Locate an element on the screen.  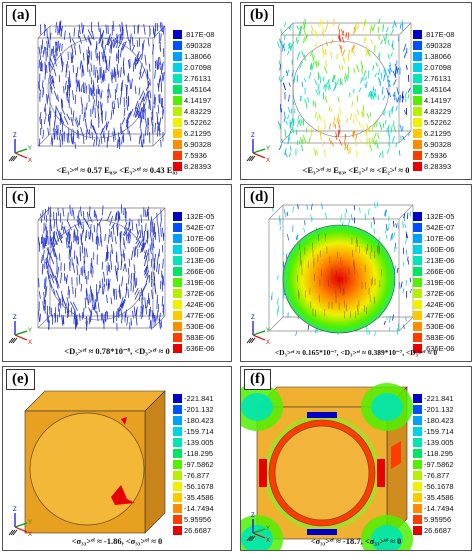
panel-label: (d) is located at coordinates (259, 197).